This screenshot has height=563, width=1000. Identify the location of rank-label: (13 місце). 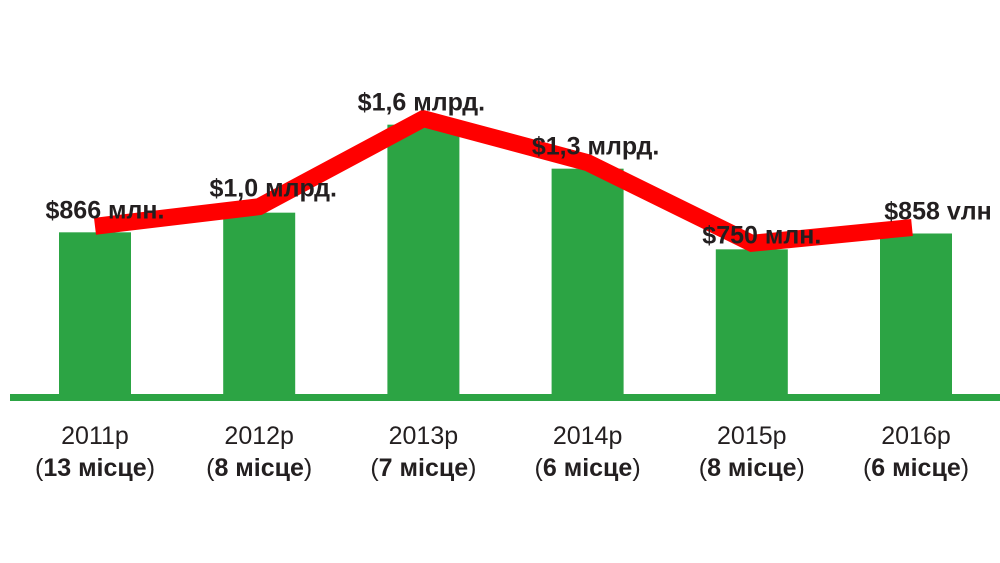
(95, 468).